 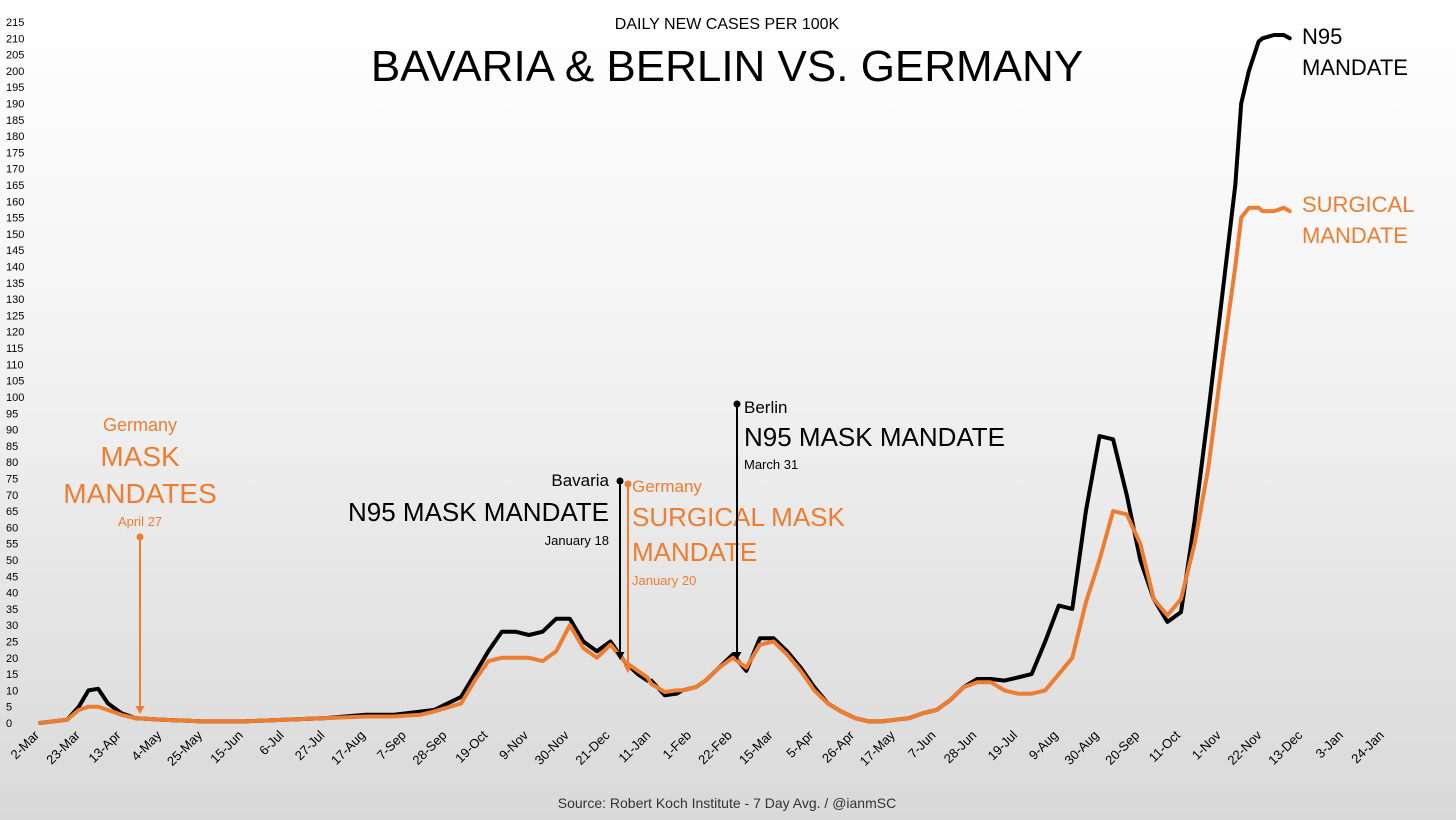 What do you see at coordinates (140, 456) in the screenshot?
I see `annotation-mandate-label: MASK` at bounding box center [140, 456].